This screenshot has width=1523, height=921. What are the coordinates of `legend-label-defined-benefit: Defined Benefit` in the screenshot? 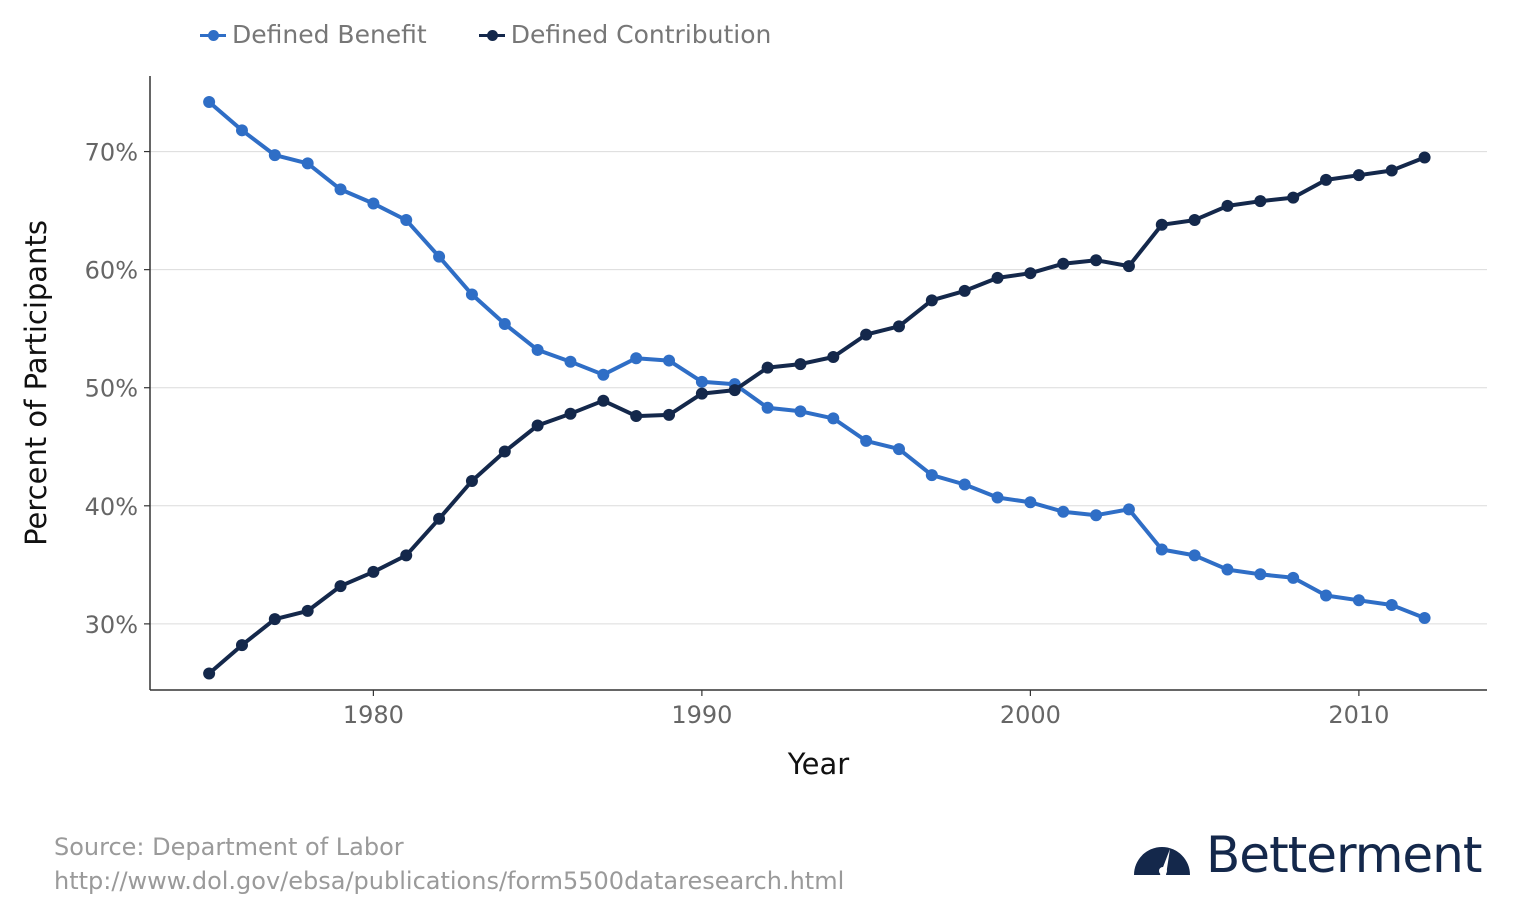 It's located at (329, 34).